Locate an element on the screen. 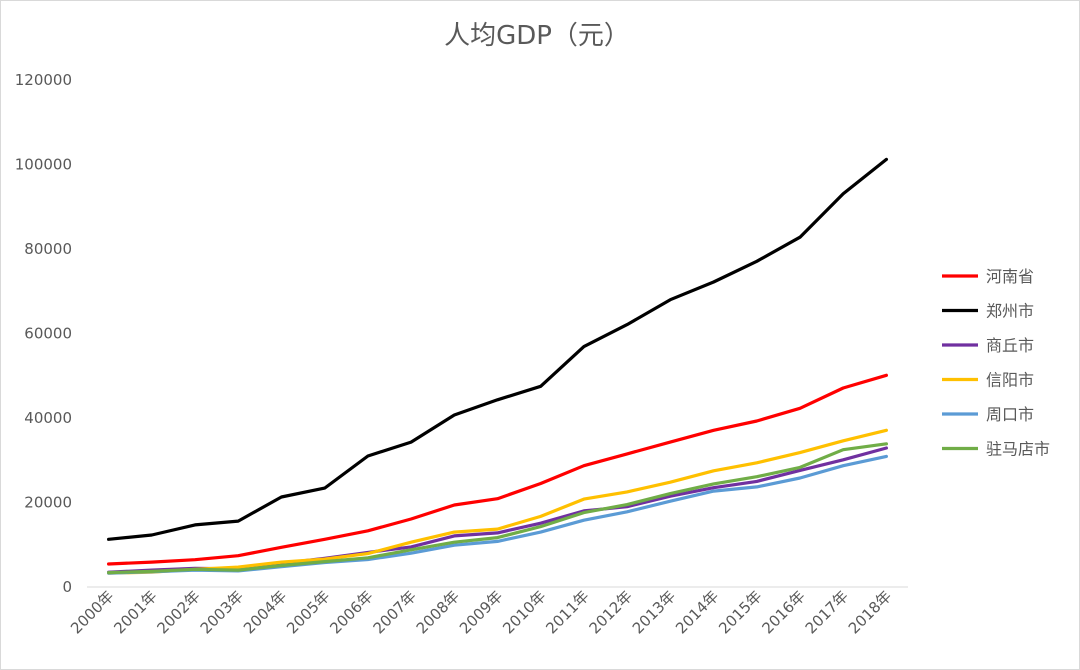  x-tick-label: 2010年 is located at coordinates (524, 612).